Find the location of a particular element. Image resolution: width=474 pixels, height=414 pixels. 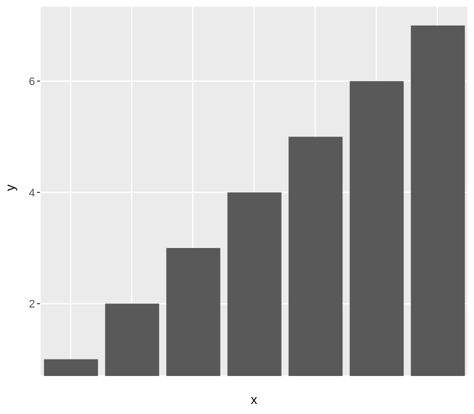

y-axis-title: y is located at coordinates (10, 187).